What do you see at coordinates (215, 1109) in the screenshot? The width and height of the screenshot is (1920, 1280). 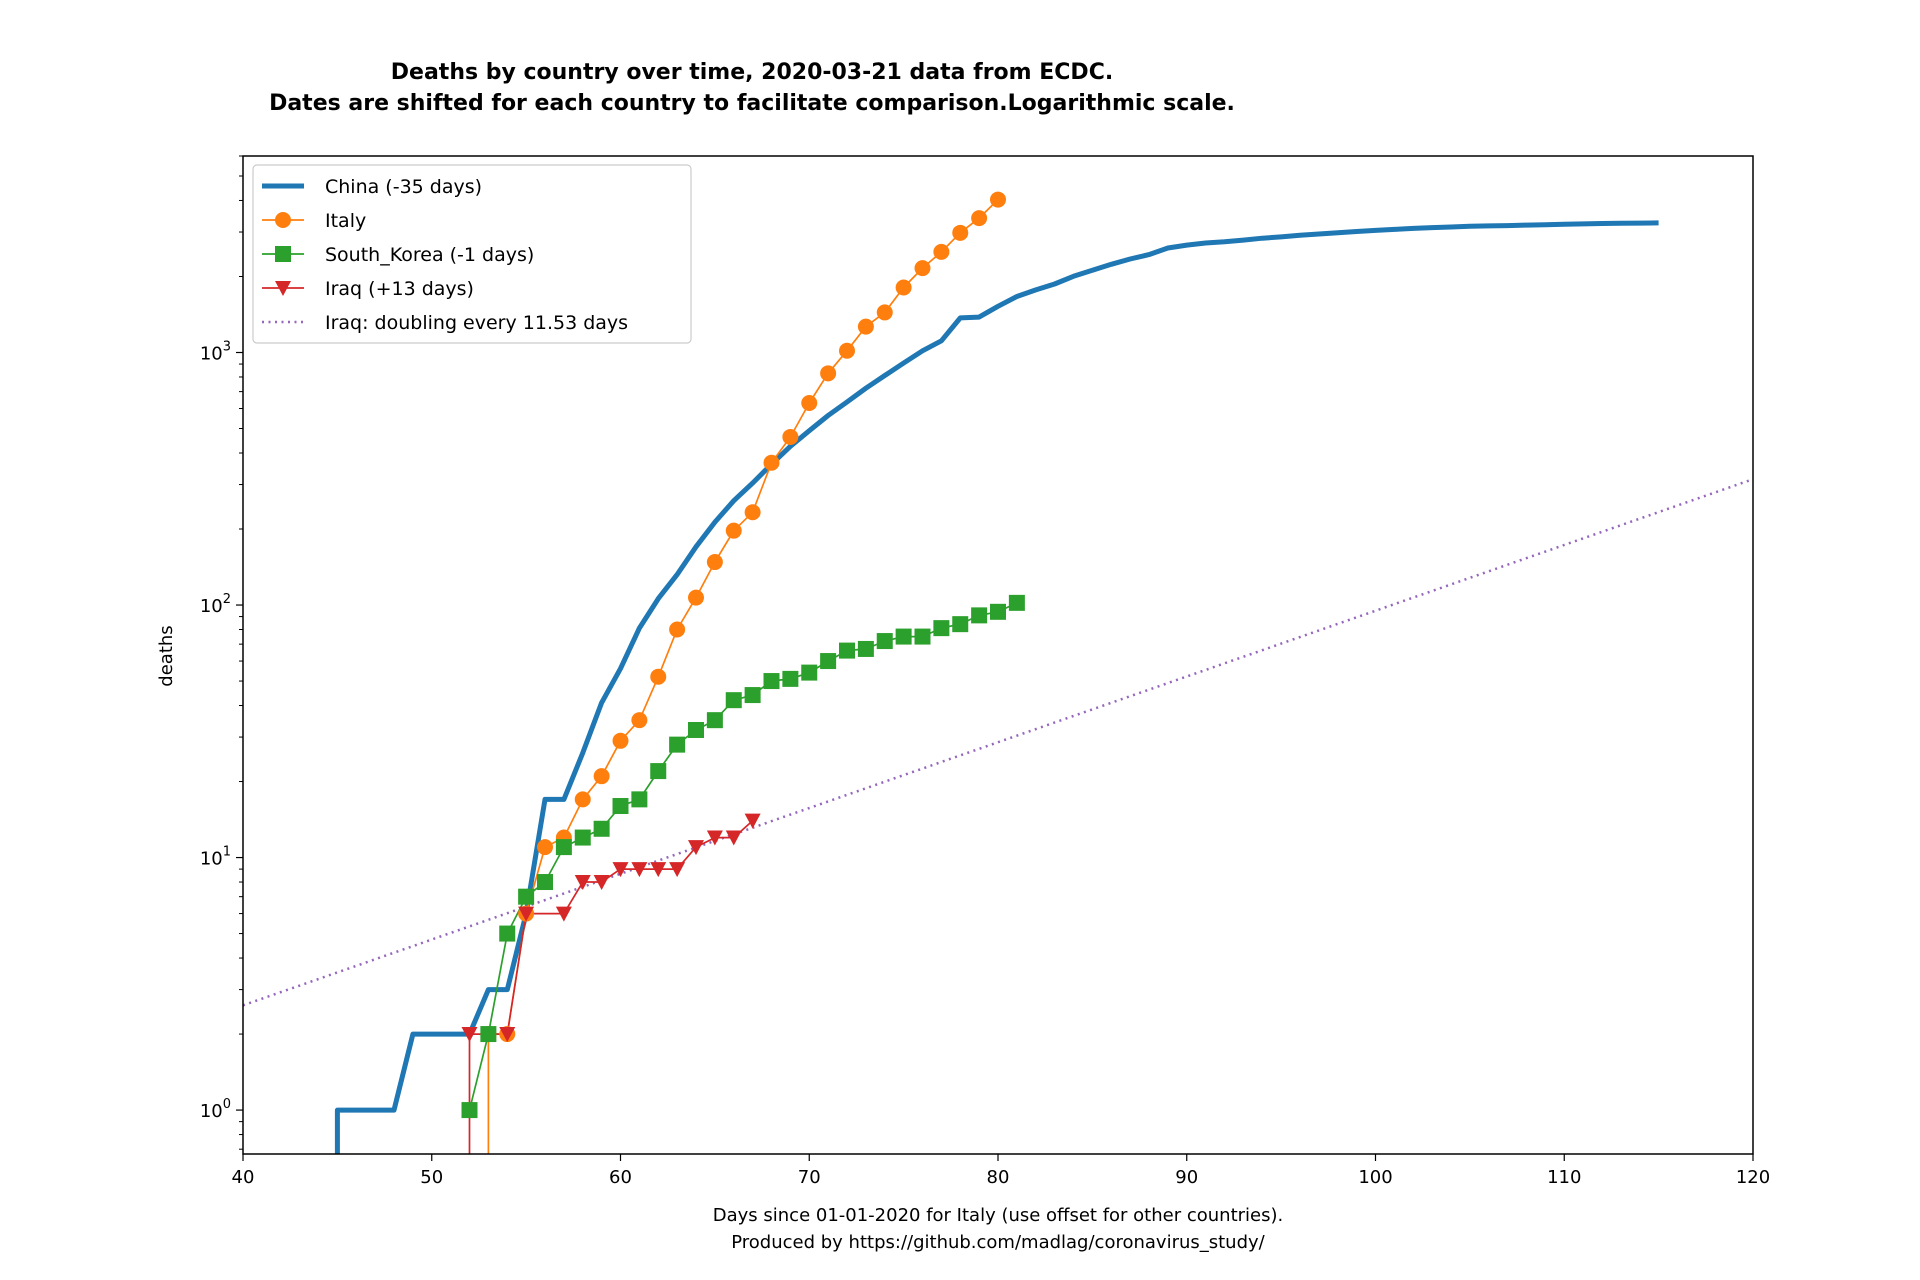 I see `y-tick-label: 10⁰` at bounding box center [215, 1109].